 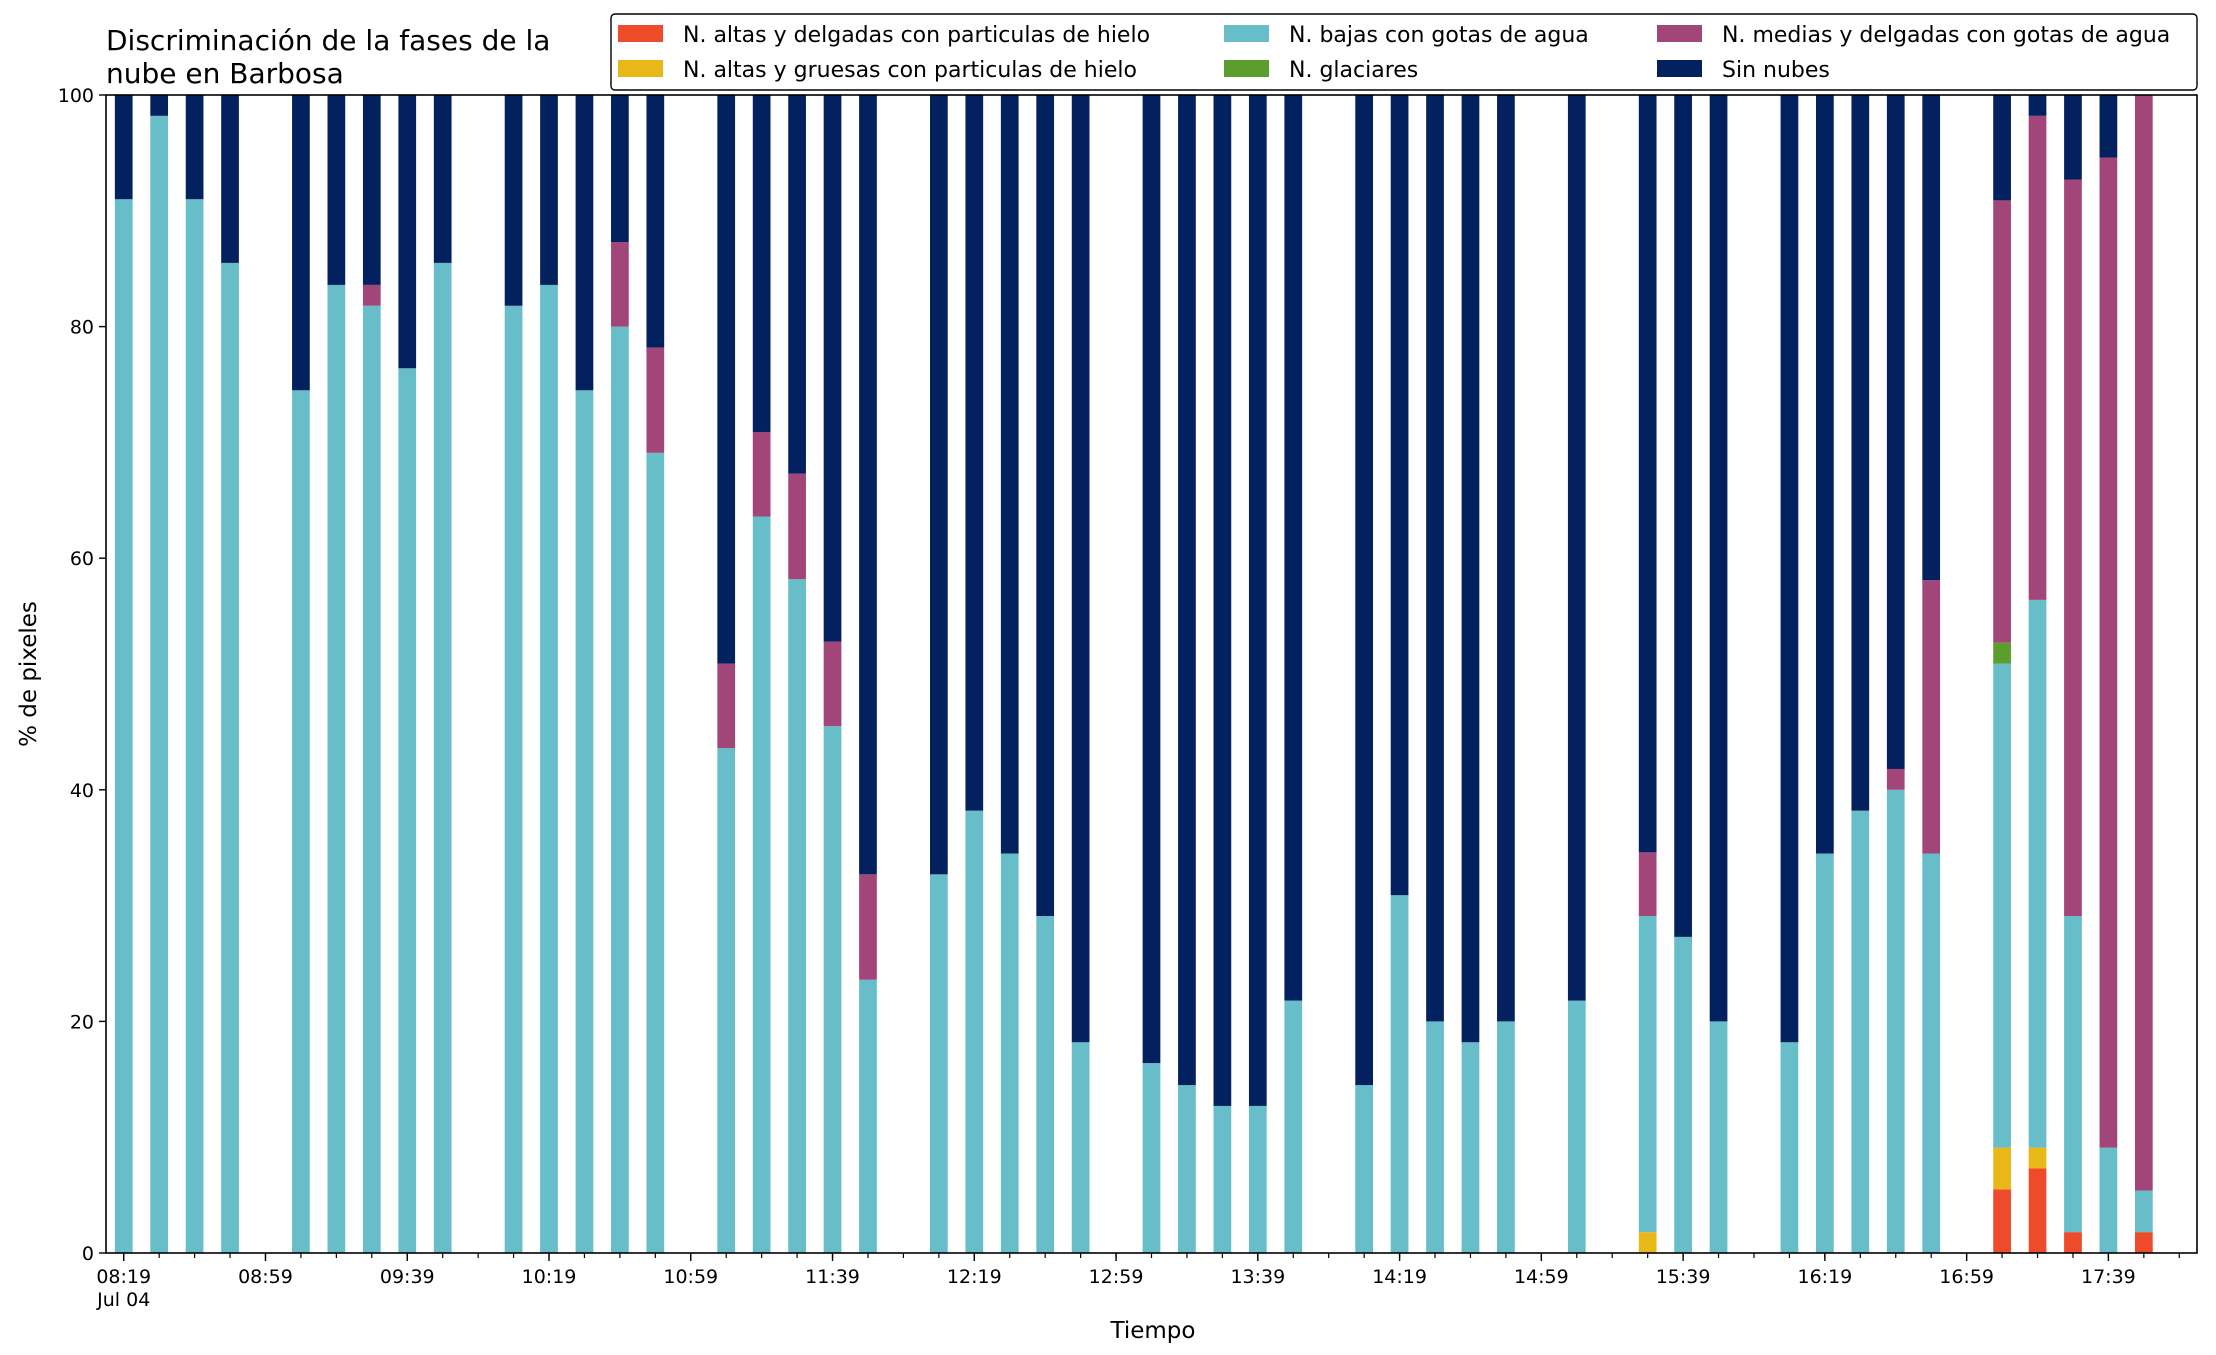 What do you see at coordinates (82, 328) in the screenshot?
I see `y-tick-label: 80` at bounding box center [82, 328].